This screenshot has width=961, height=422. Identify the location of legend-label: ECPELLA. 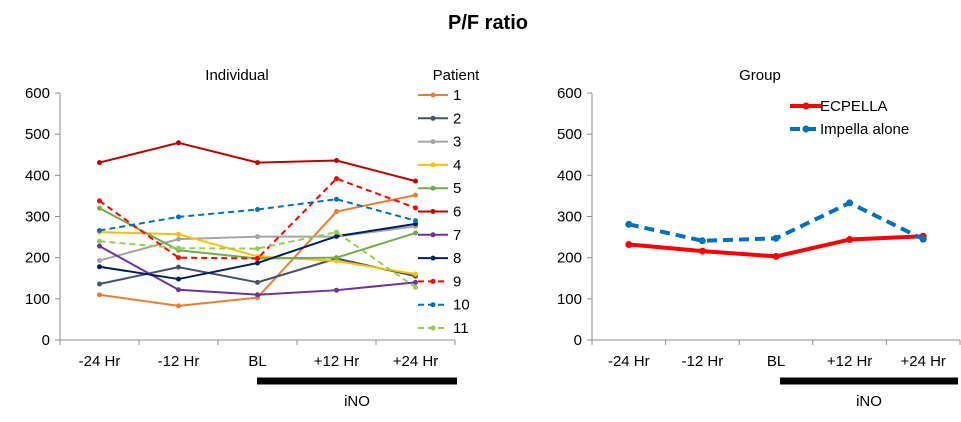
(854, 106).